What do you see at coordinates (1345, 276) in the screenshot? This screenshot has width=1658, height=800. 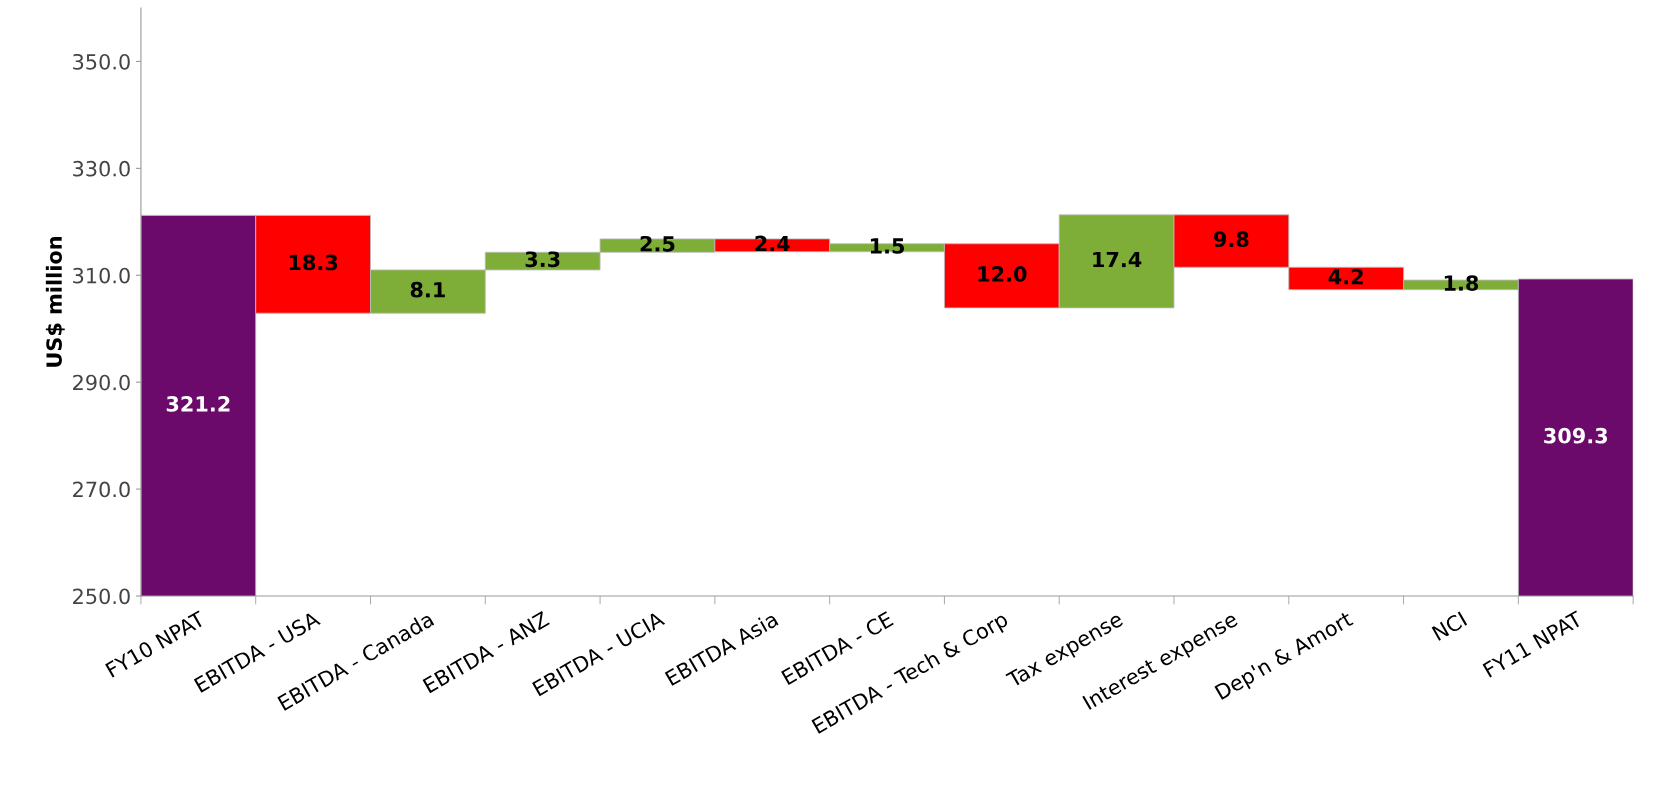 I see `data-label: 4.2` at bounding box center [1345, 276].